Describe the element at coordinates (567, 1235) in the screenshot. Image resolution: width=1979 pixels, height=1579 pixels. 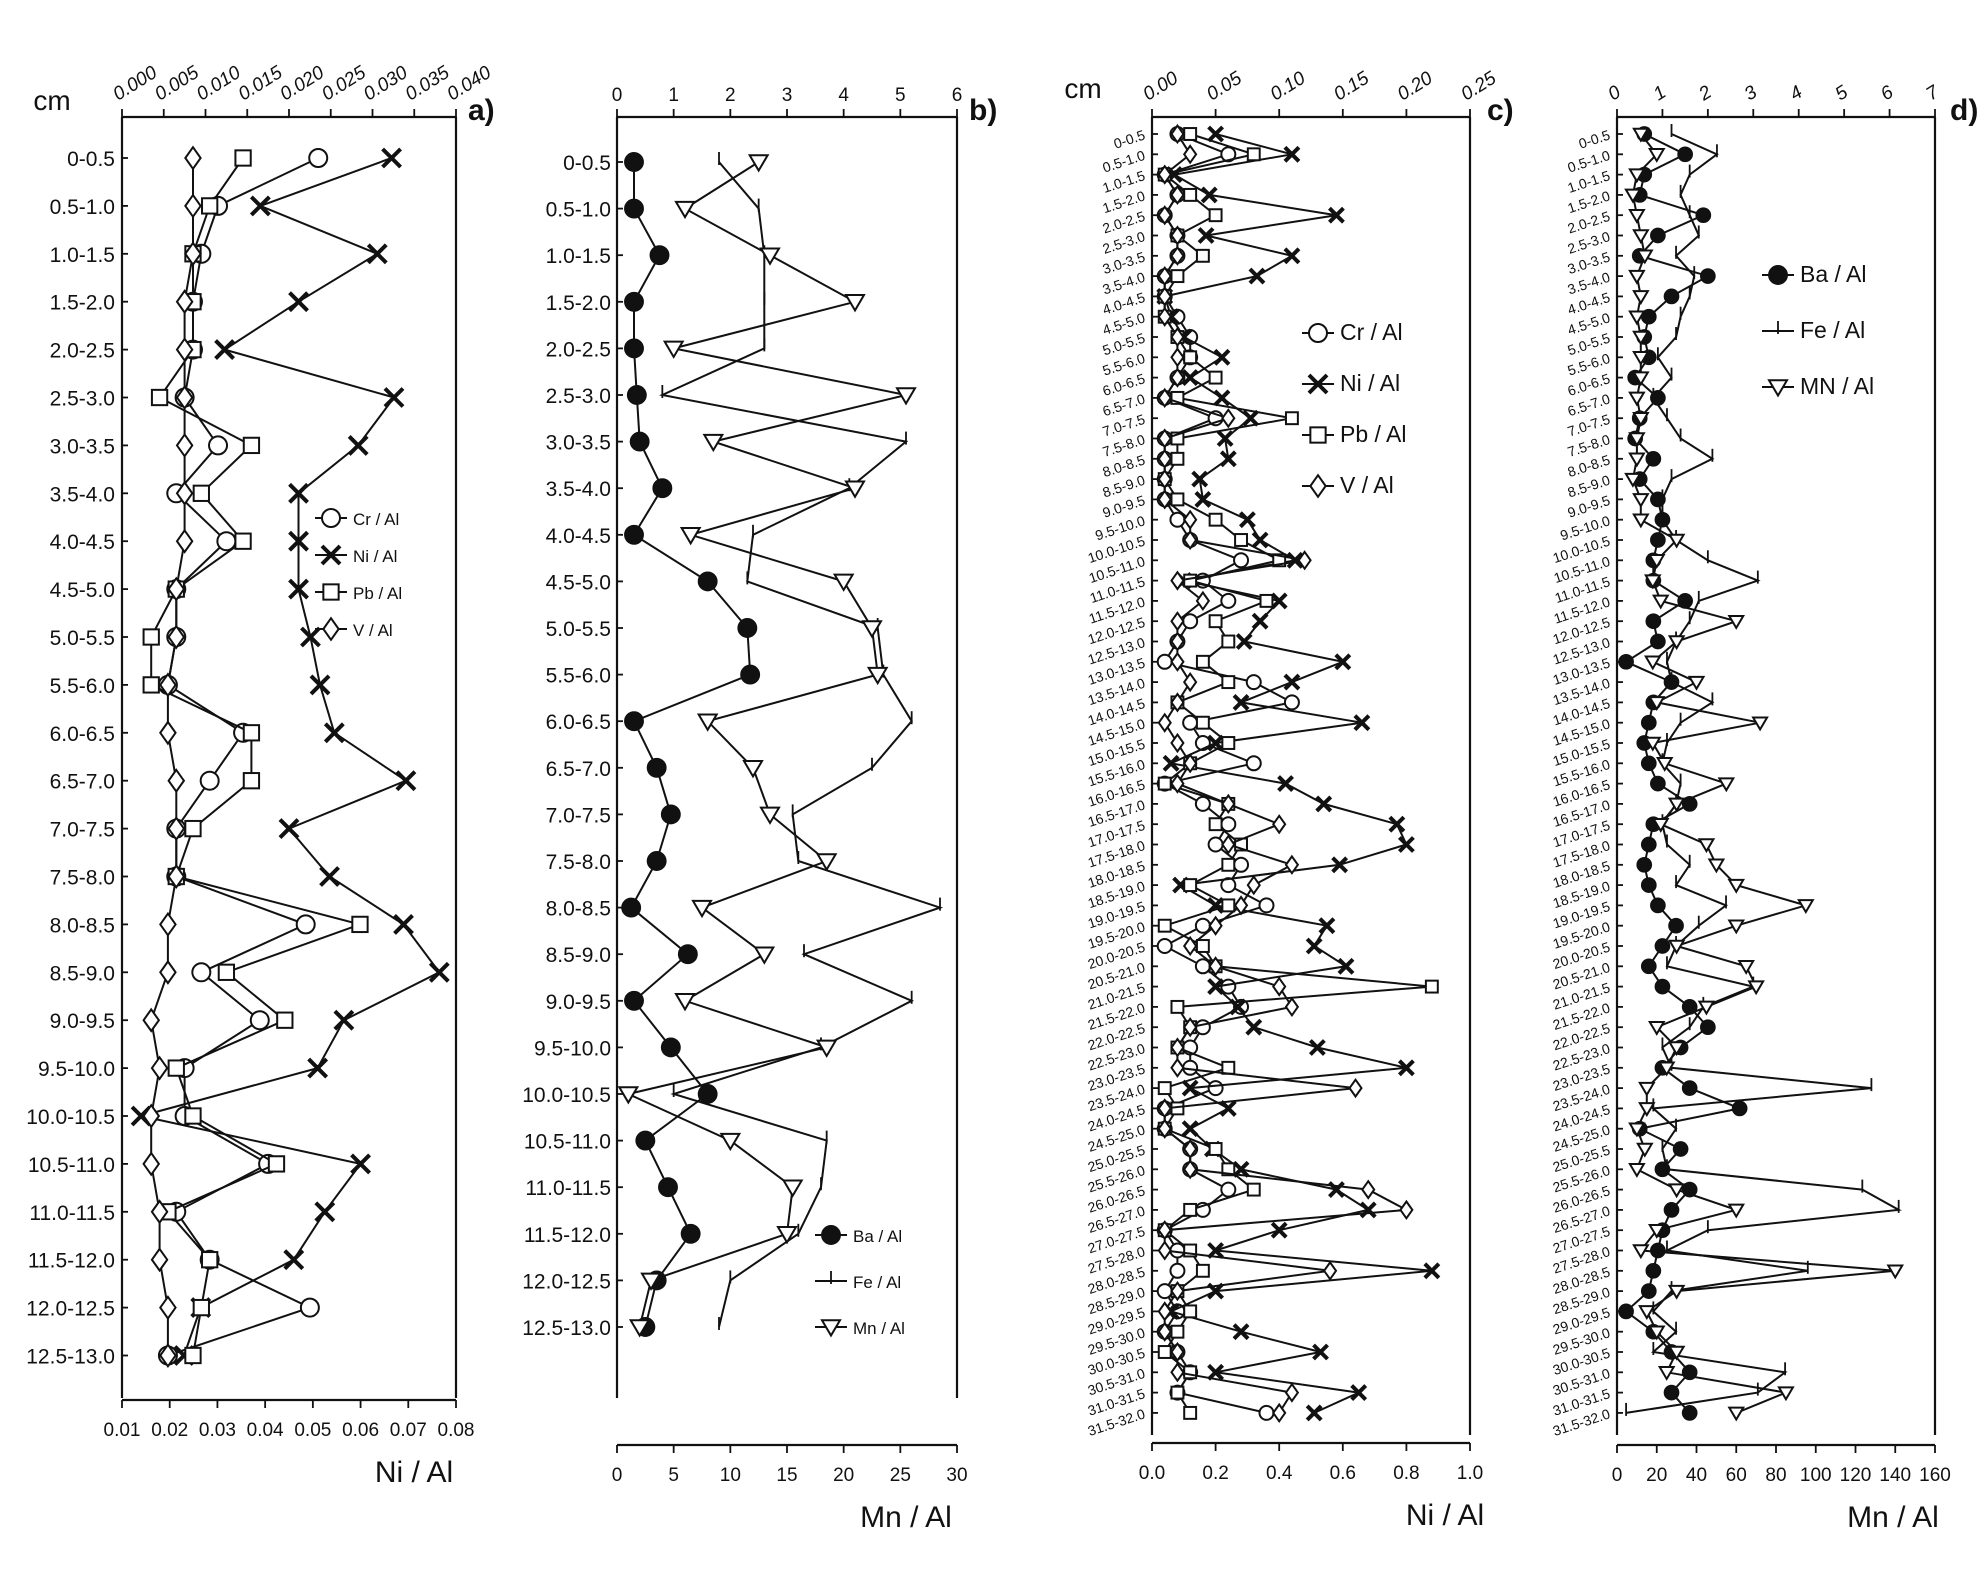
I see `depth-label: 11.5-12.0` at that location.